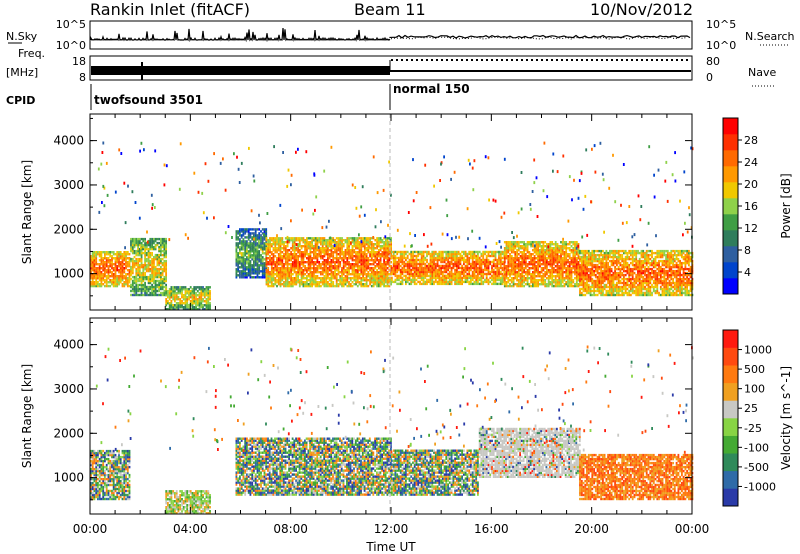 Image resolution: width=800 pixels, height=554 pixels. What do you see at coordinates (390, 9) in the screenshot?
I see `beam-title: Beam 11` at bounding box center [390, 9].